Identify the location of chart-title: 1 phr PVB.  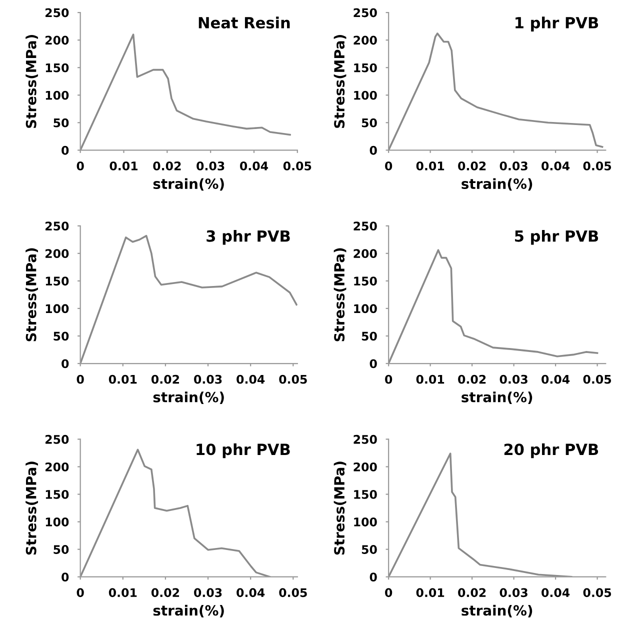
(557, 24).